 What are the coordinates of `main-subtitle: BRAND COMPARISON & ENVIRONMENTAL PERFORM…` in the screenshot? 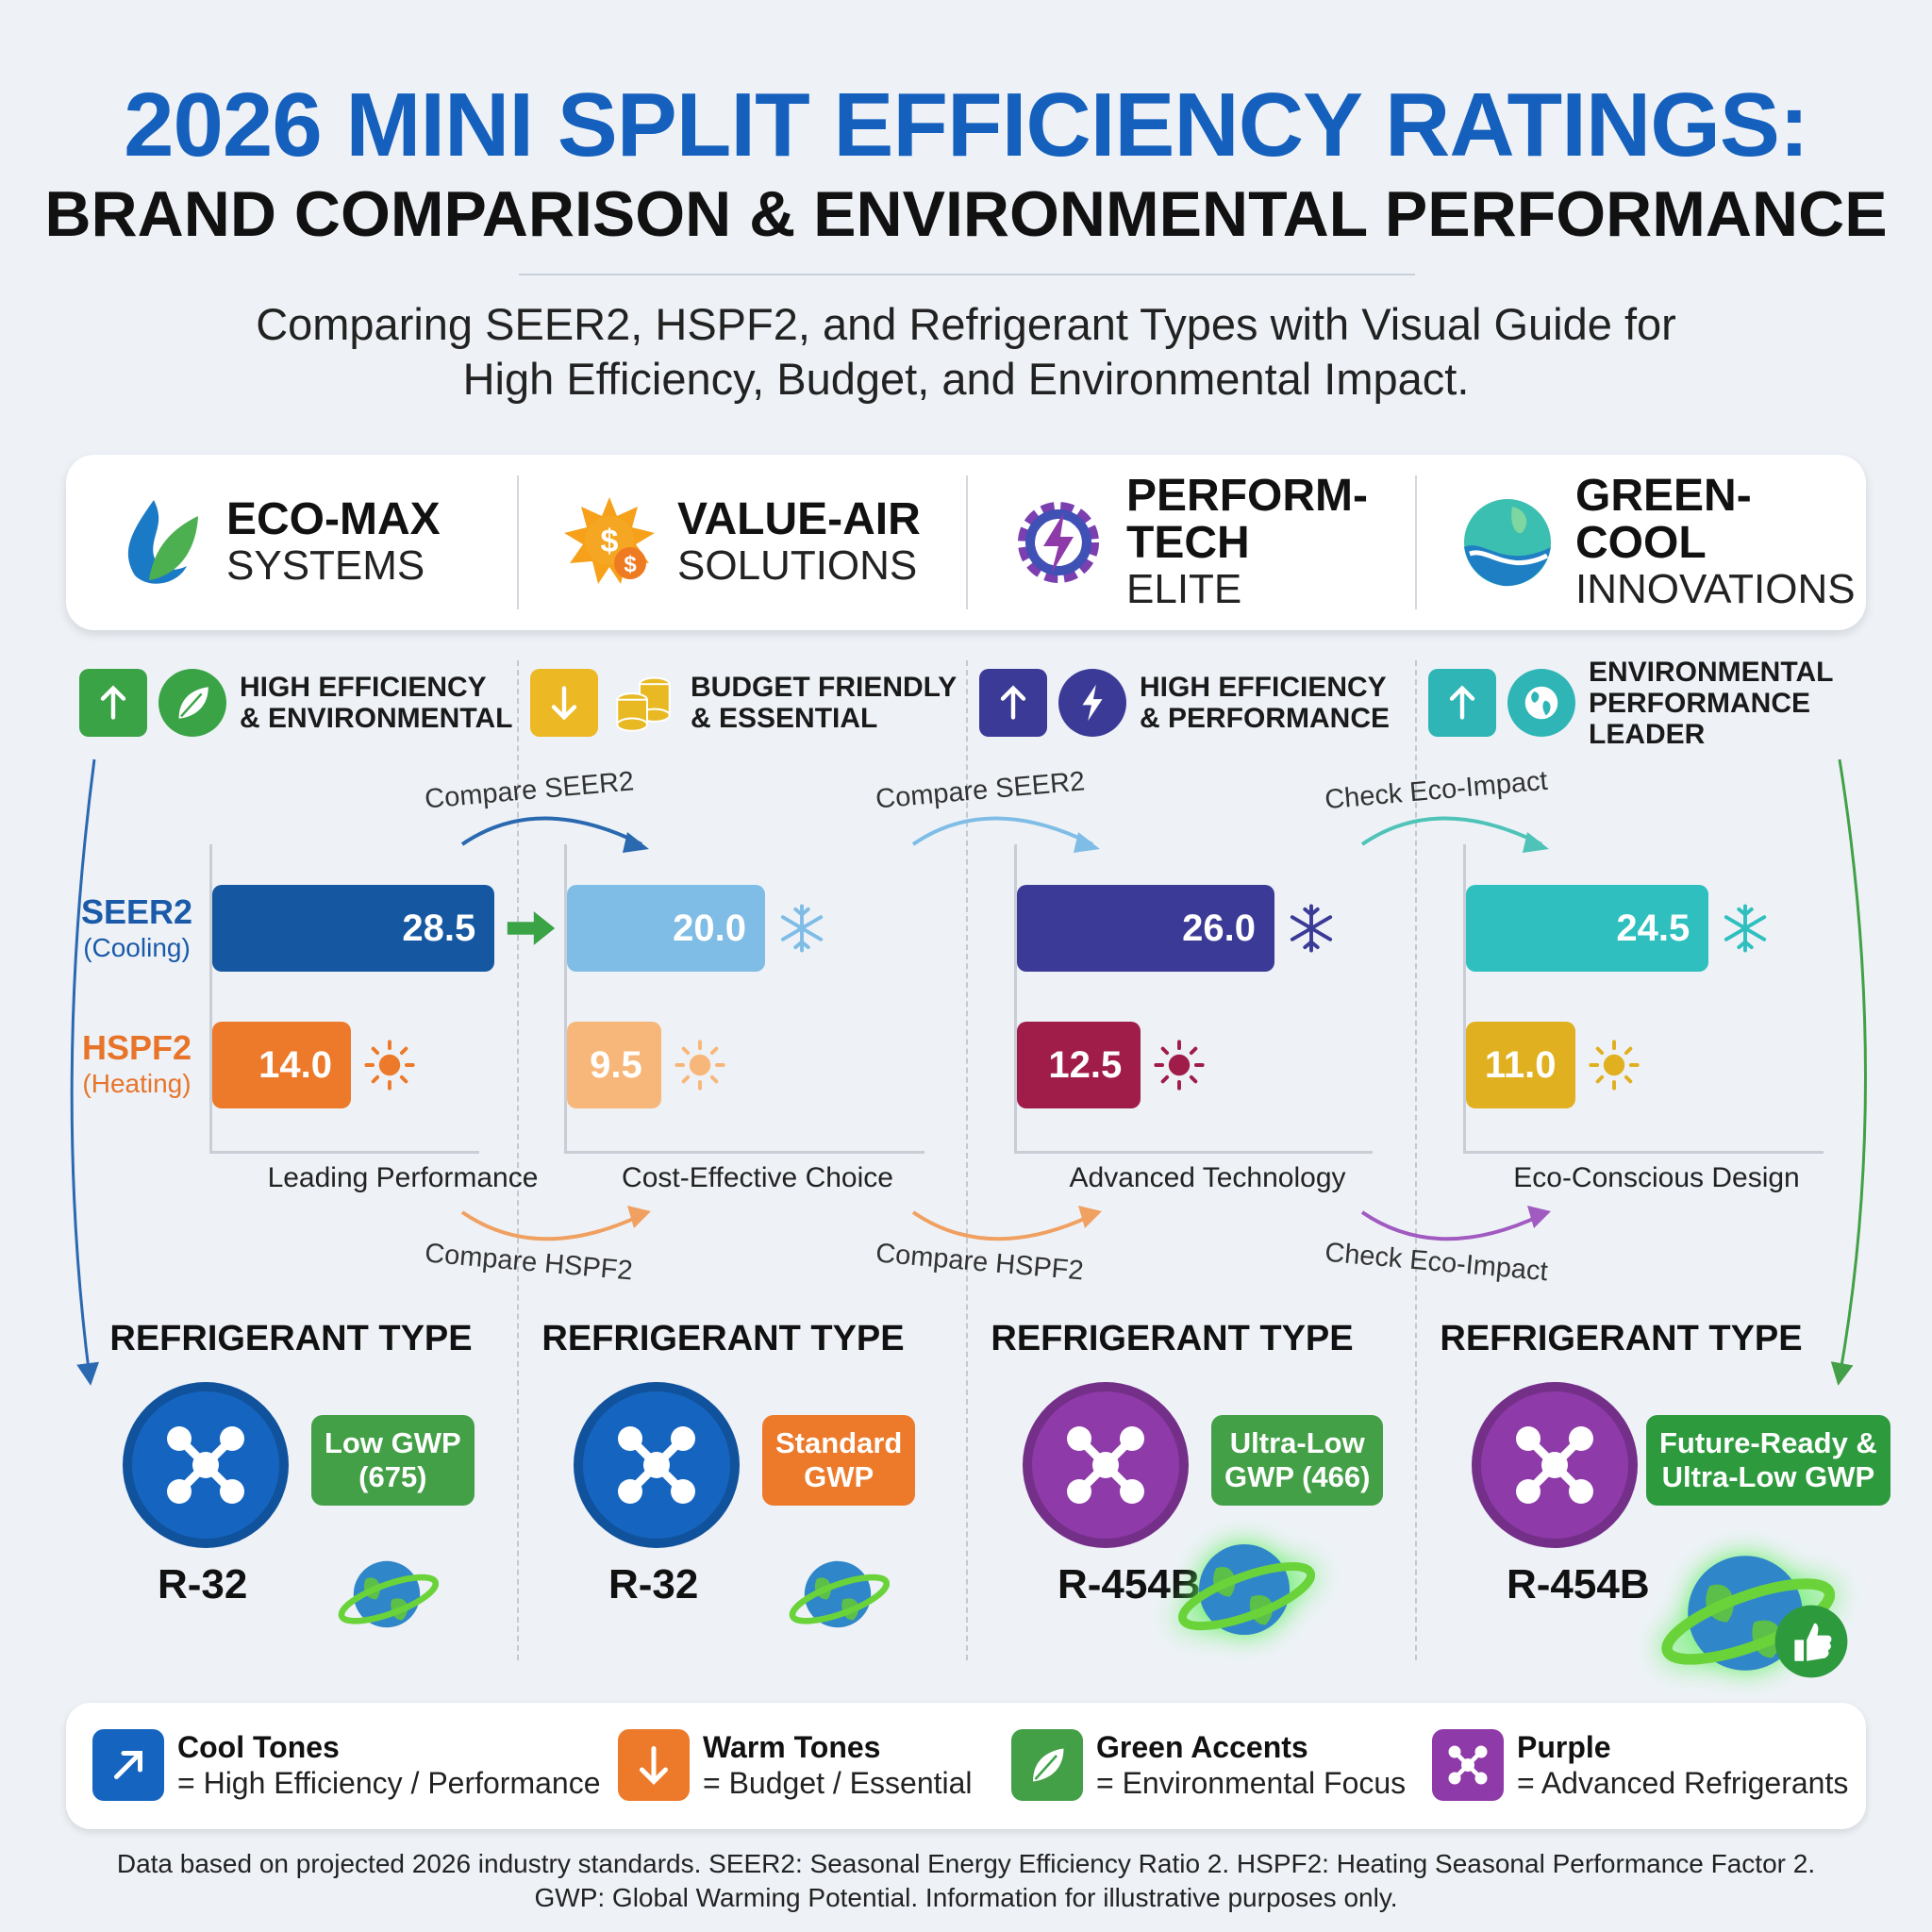 It's located at (966, 214).